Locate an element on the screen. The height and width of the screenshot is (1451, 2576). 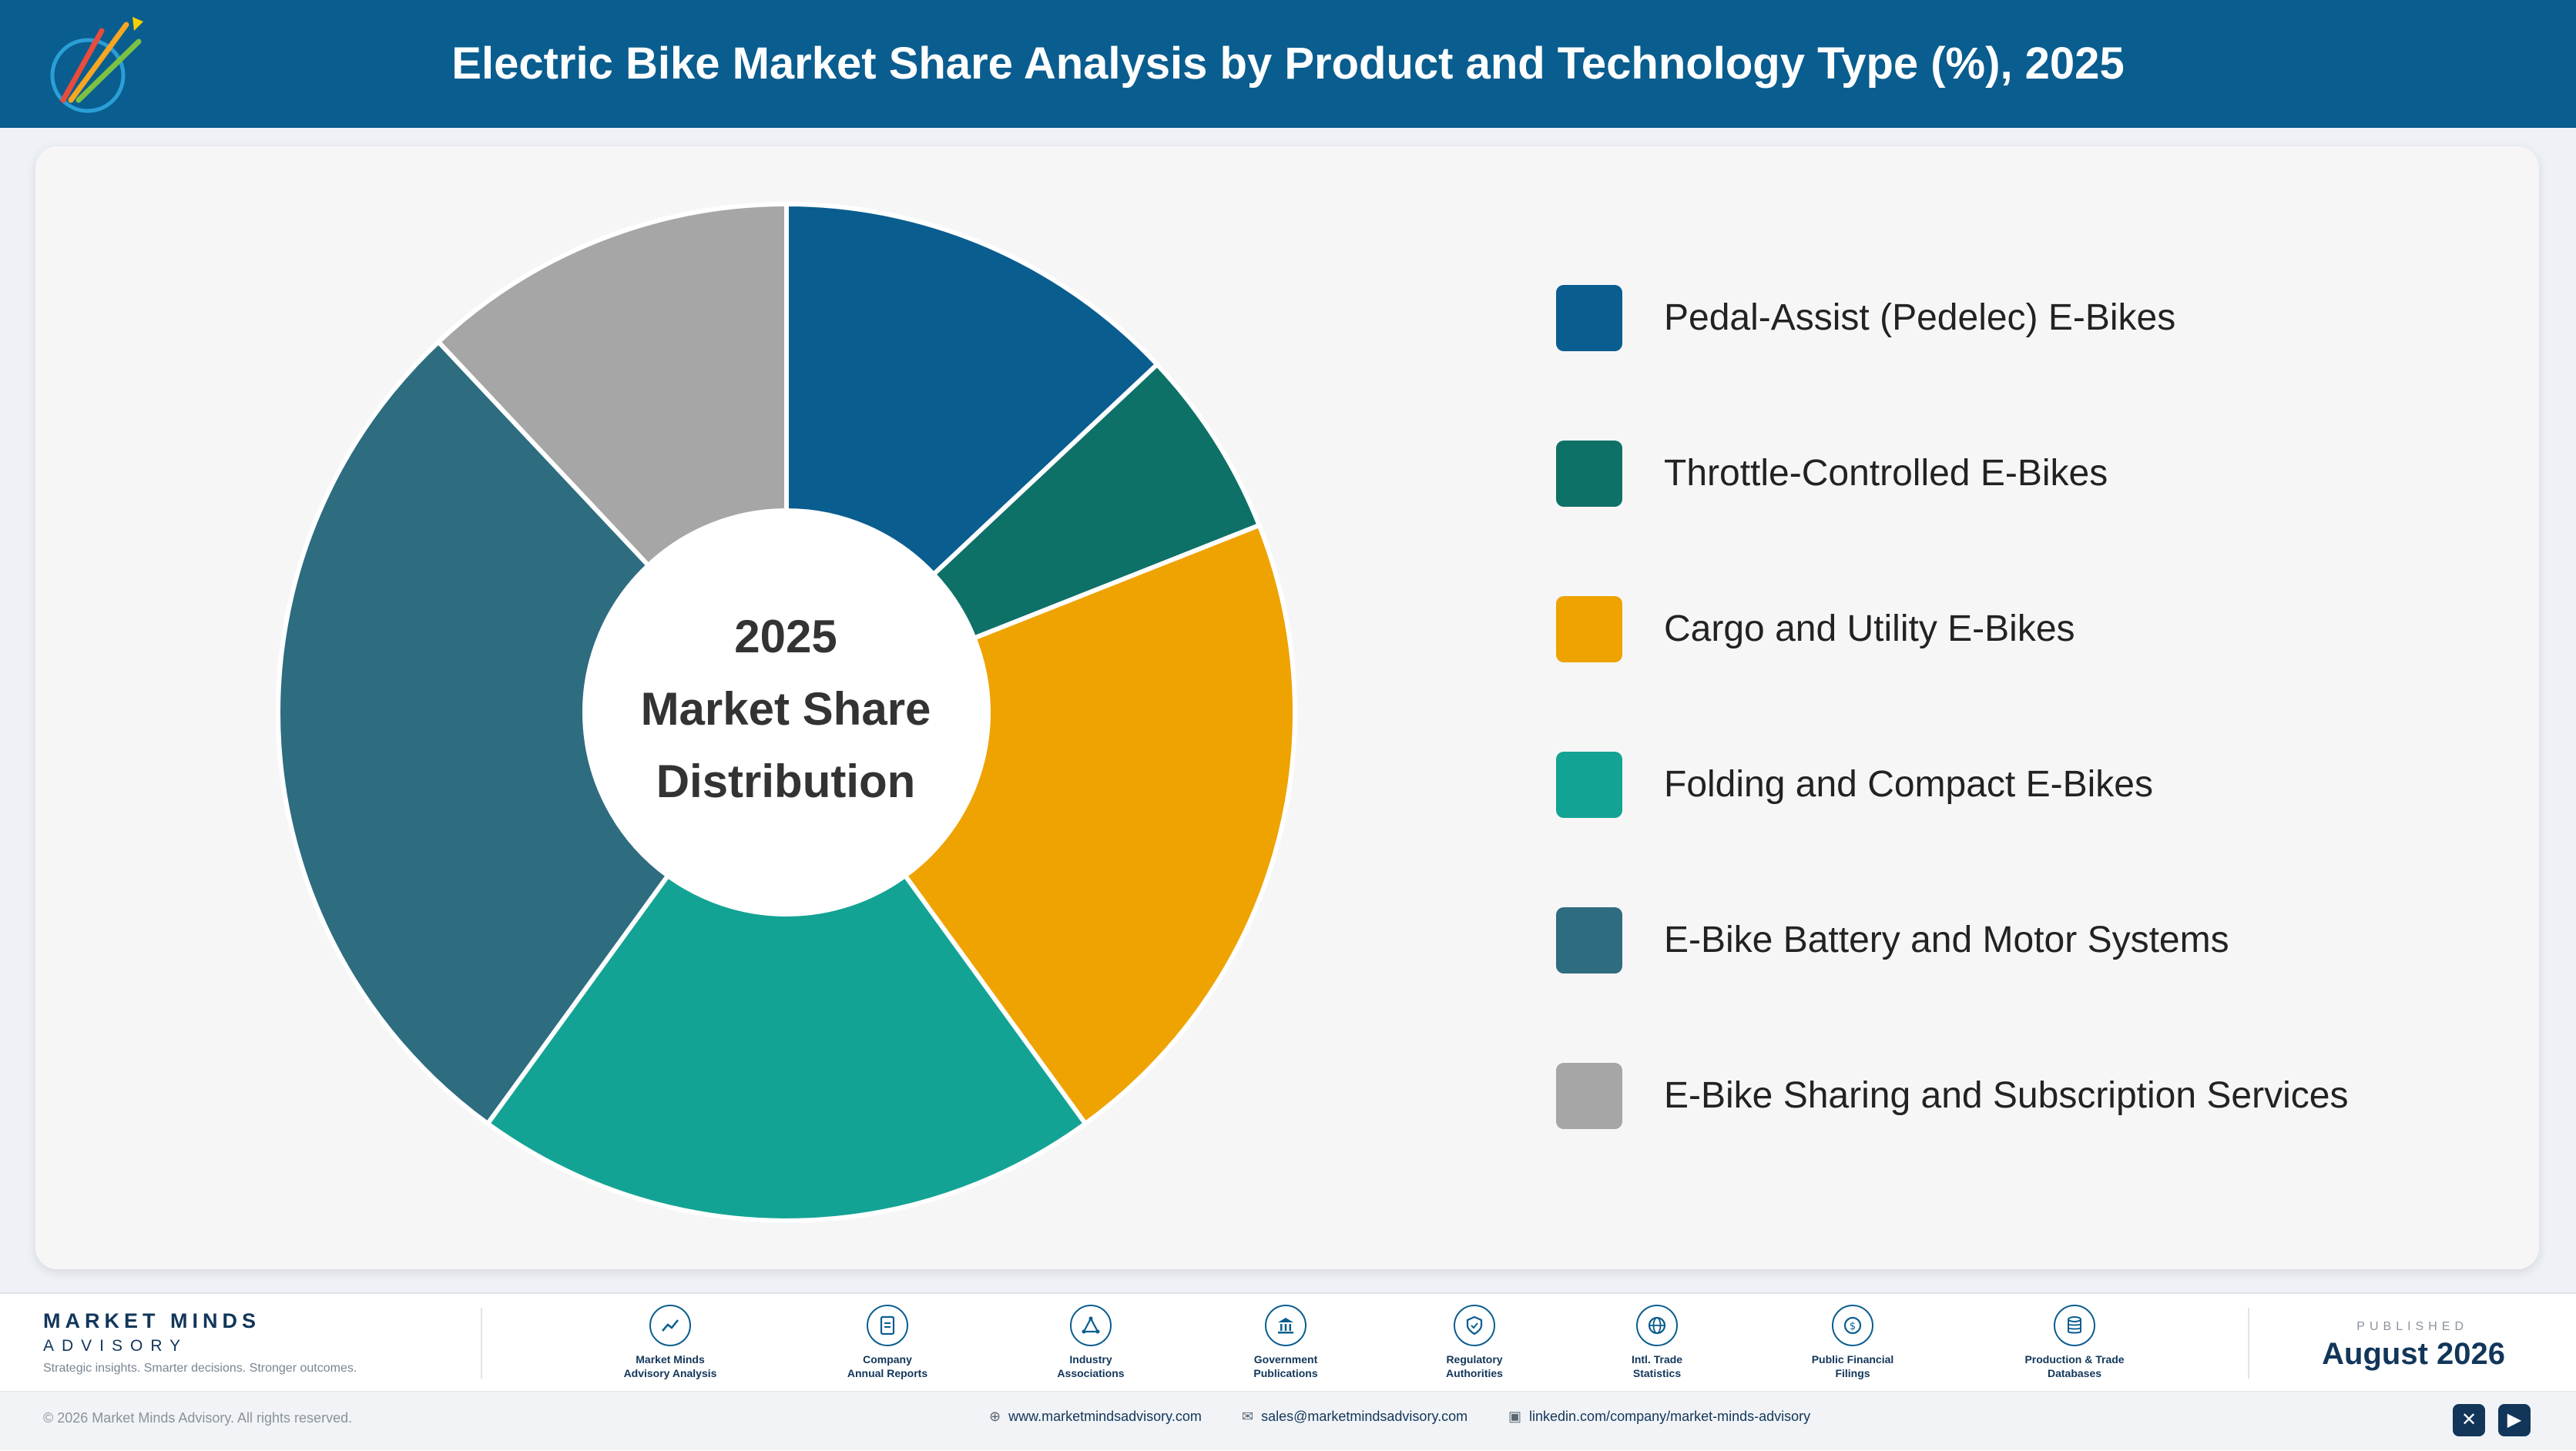
legend-item-throttle-controlled: Throttle-Controlled E-Bikes is located at coordinates (2018, 474).